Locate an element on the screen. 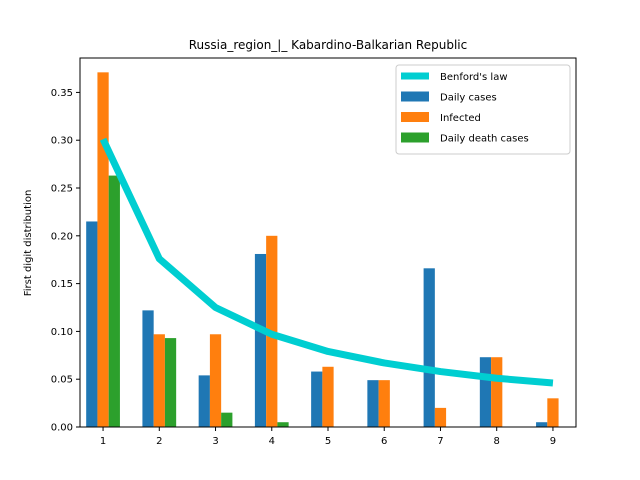 Image resolution: width=640 pixels, height=480 pixels. legend-infected-swatch is located at coordinates (415, 117).